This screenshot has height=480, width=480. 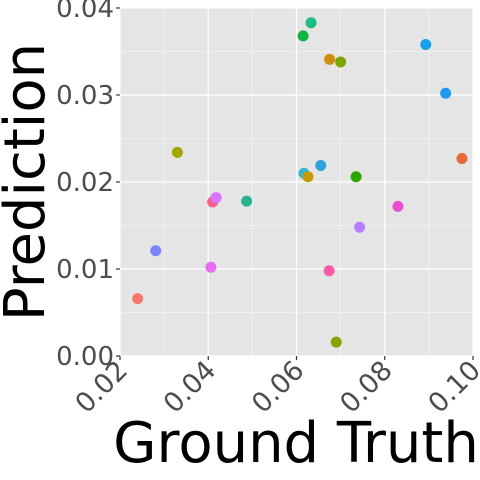 I want to click on x-tick-label: 0.10, so click(x=451, y=387).